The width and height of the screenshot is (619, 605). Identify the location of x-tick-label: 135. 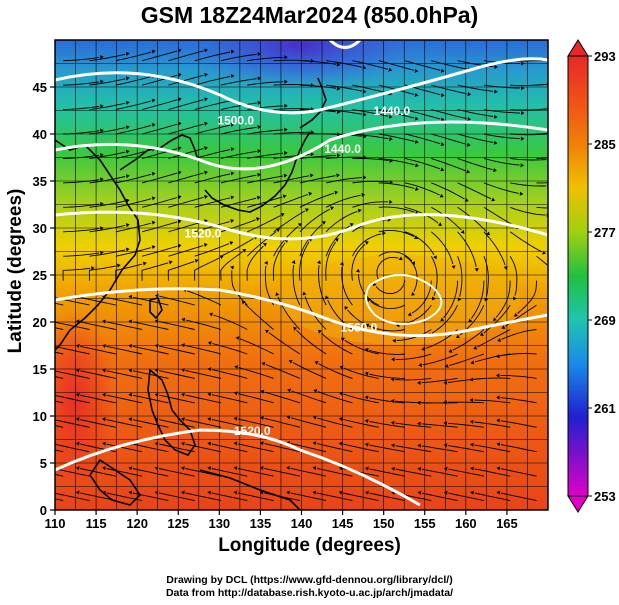
(261, 523).